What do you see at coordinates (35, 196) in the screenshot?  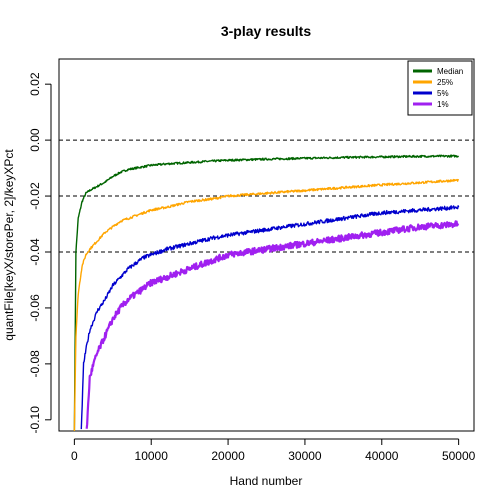 I see `y-tick-label: -0.02` at bounding box center [35, 196].